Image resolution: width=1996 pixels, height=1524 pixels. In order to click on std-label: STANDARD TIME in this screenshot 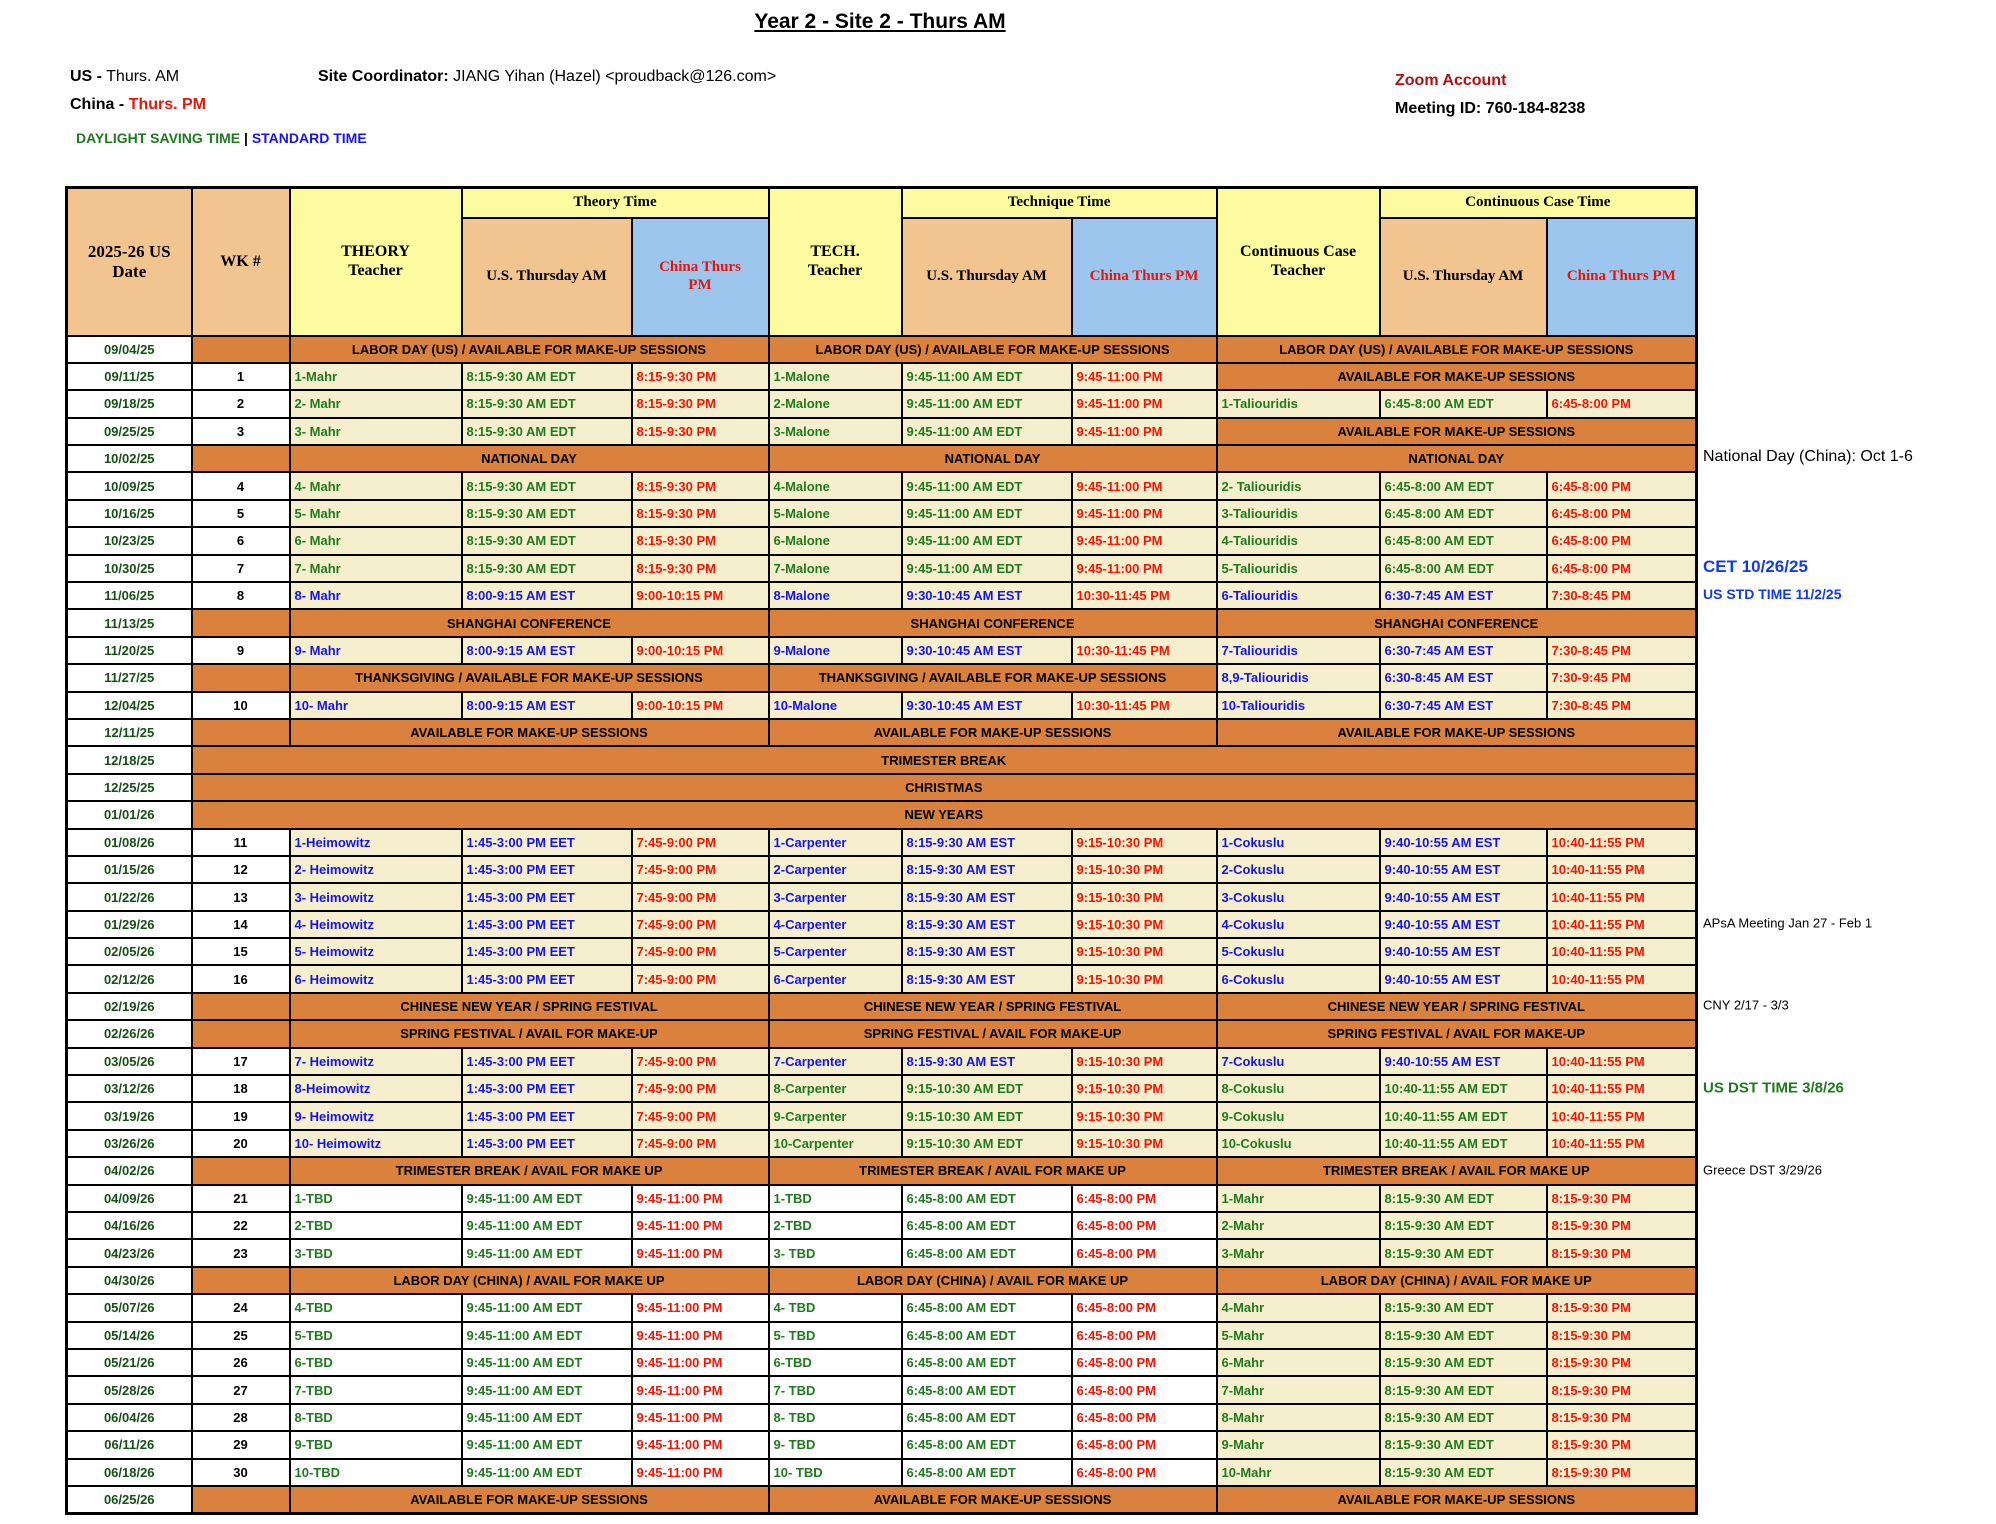, I will do `click(309, 138)`.